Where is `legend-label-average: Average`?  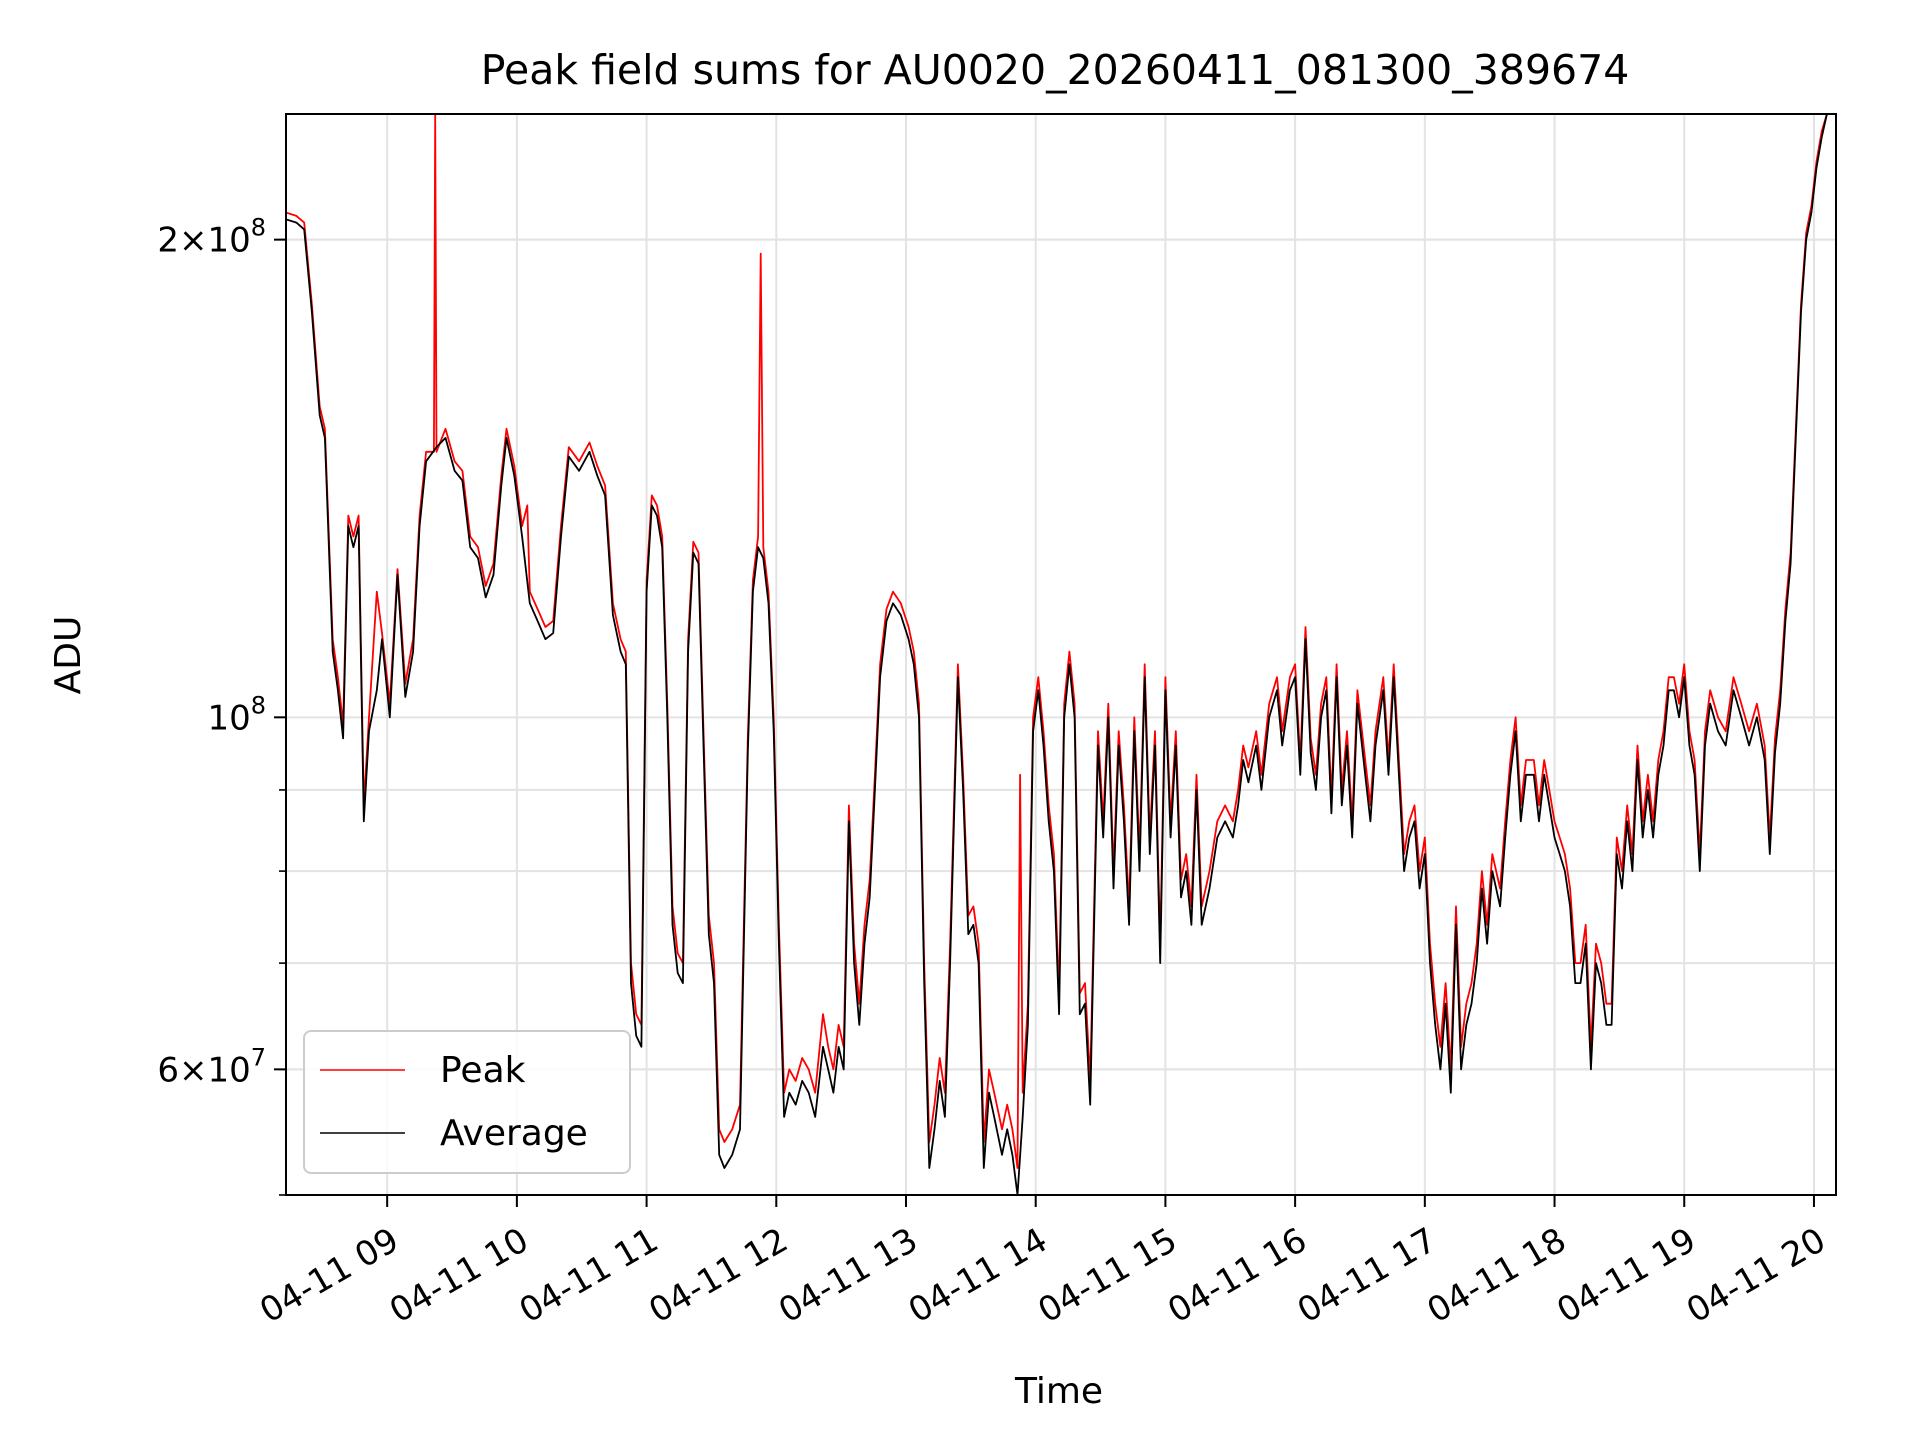 legend-label-average: Average is located at coordinates (514, 1133).